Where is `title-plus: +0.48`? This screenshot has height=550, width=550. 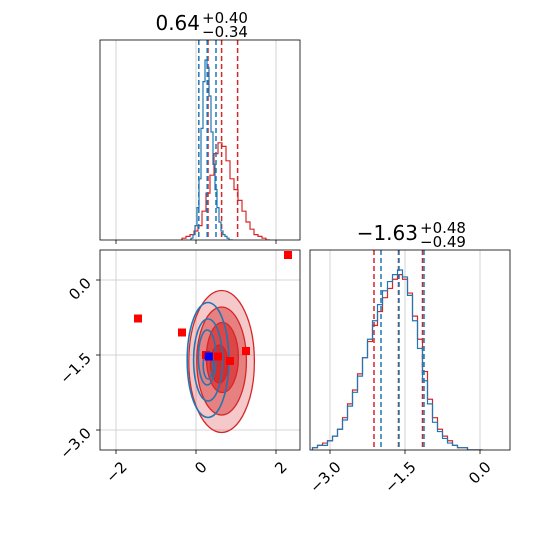
title-plus: +0.48 is located at coordinates (443, 228).